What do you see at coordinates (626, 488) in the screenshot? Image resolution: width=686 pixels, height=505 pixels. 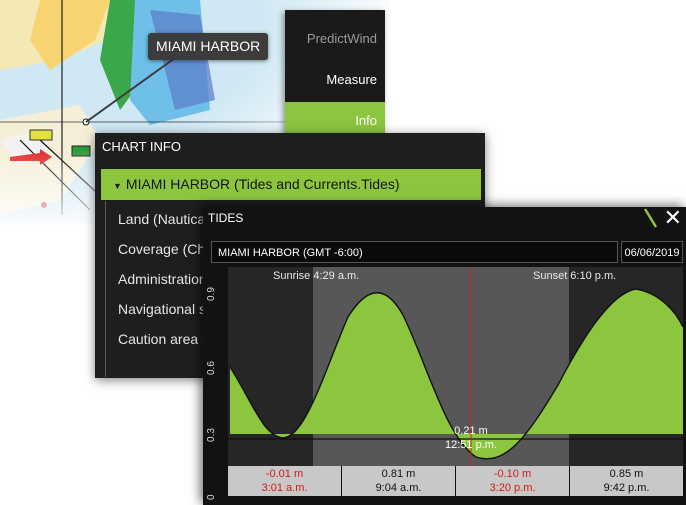 I see `extreme-time: 9:42 p.m.` at bounding box center [626, 488].